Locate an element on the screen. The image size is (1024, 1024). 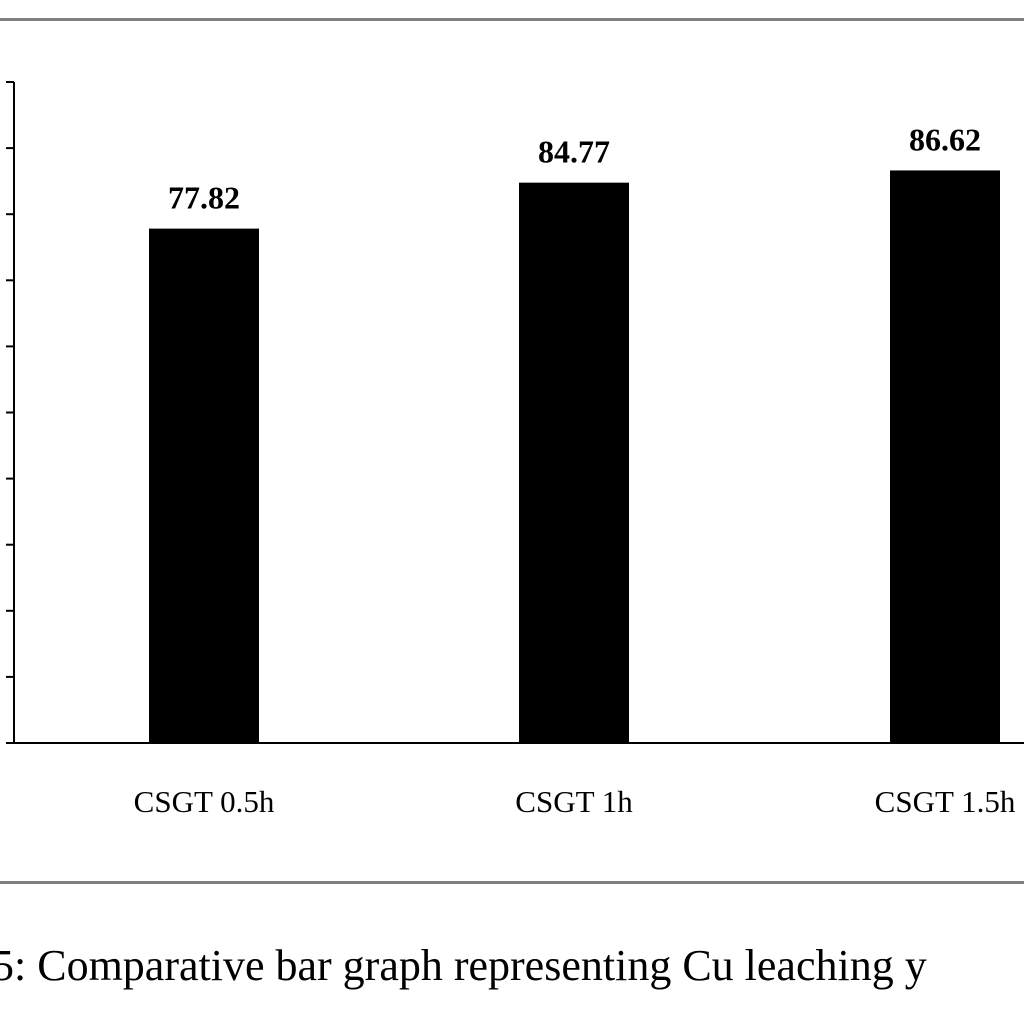
x-tick-label-3: CSGT 1.5h is located at coordinates (945, 801).